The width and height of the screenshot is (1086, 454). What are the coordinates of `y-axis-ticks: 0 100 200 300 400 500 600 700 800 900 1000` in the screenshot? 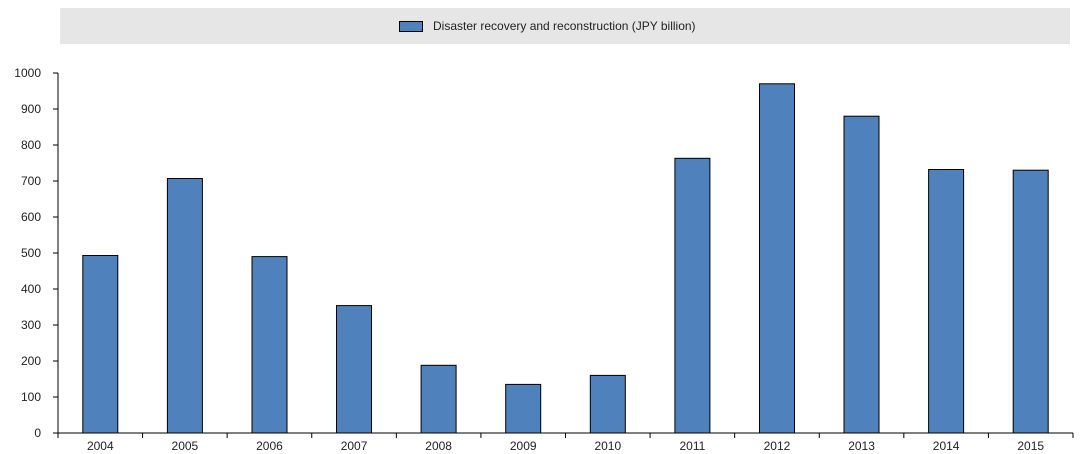 It's located at (36, 253).